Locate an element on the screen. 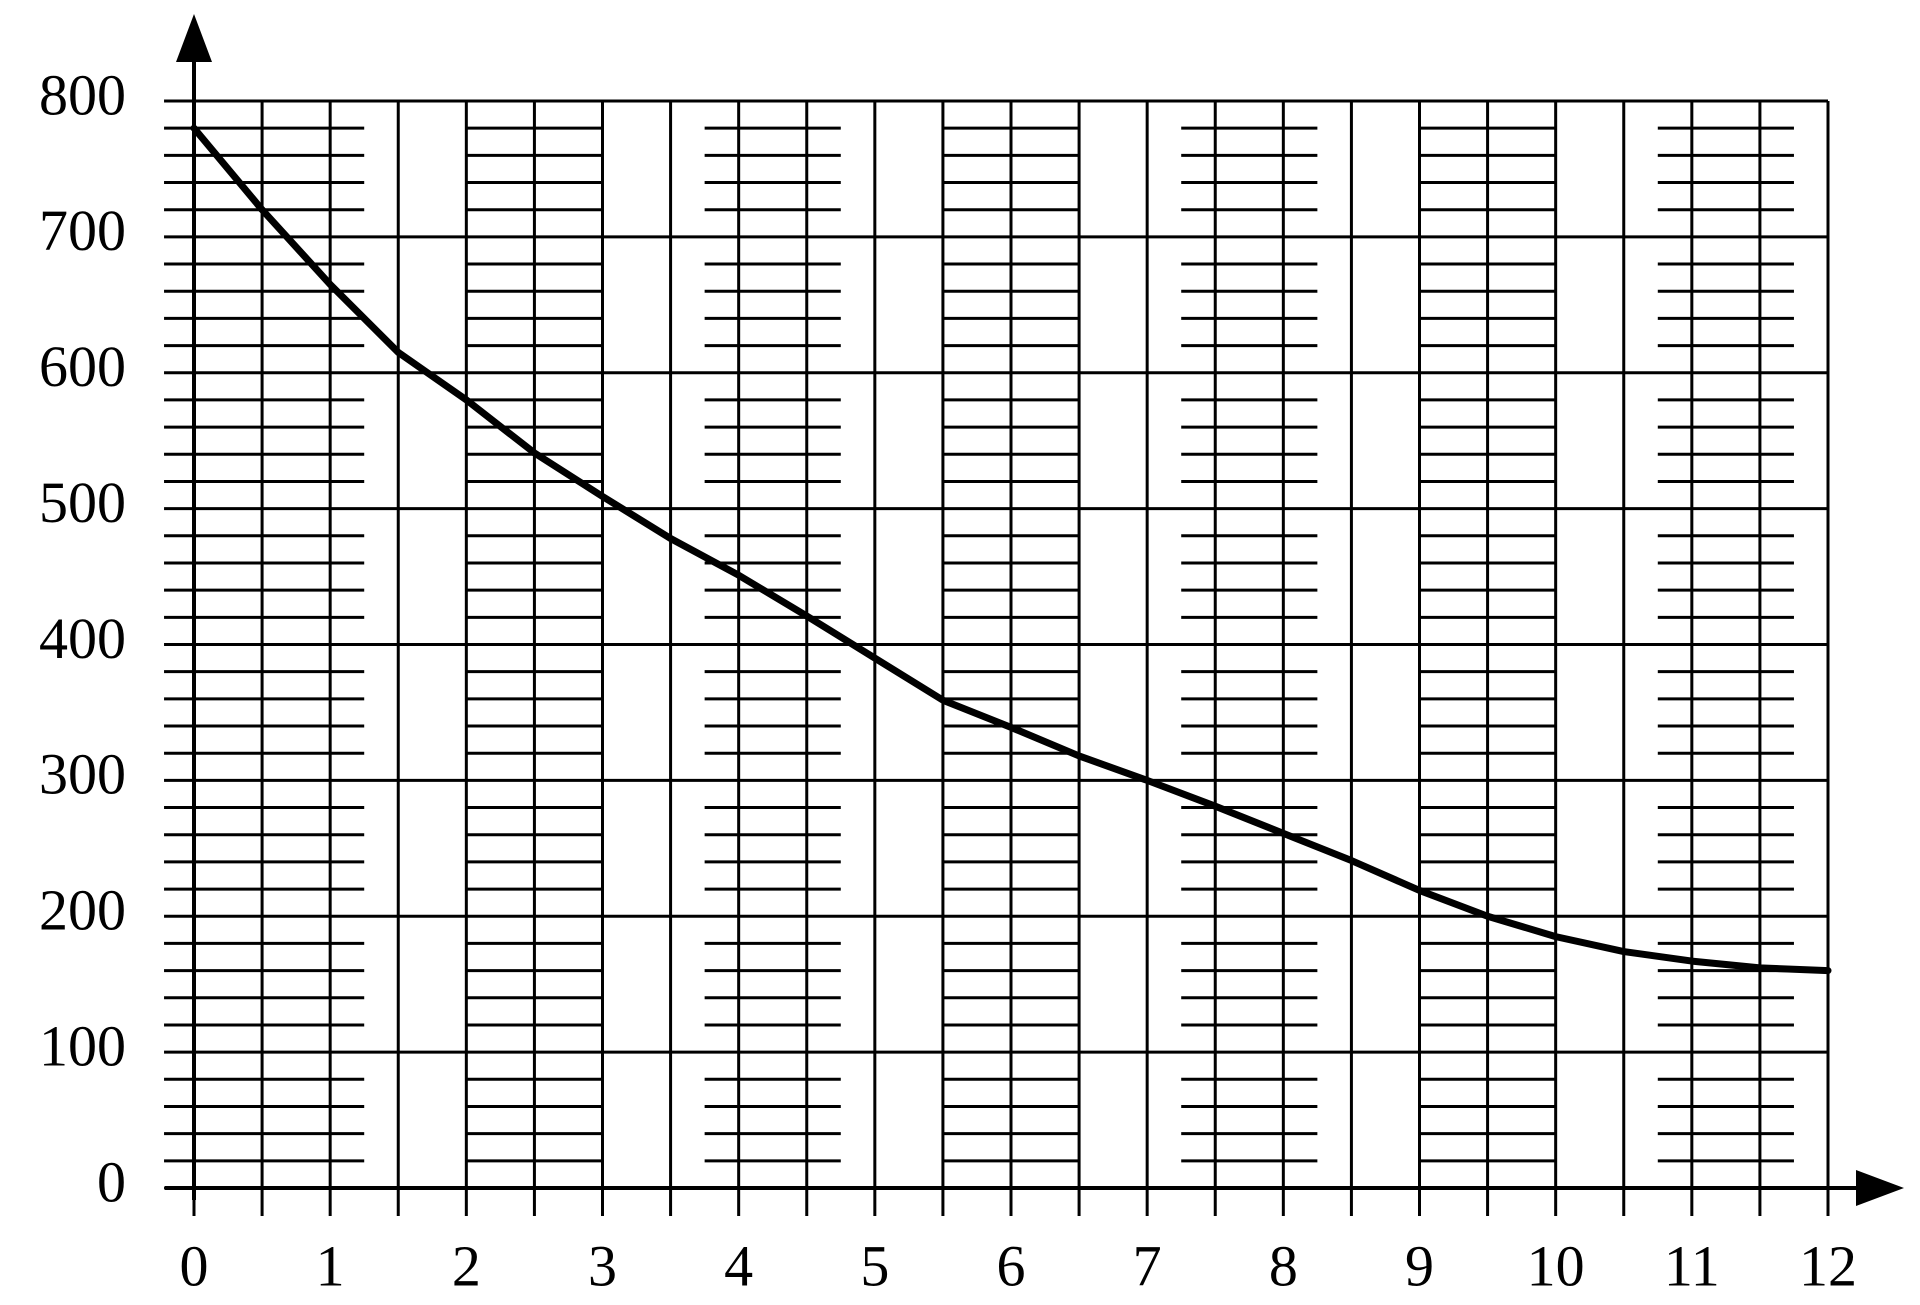 The height and width of the screenshot is (1305, 1920). x-tick-label: 9 is located at coordinates (1419, 1265).